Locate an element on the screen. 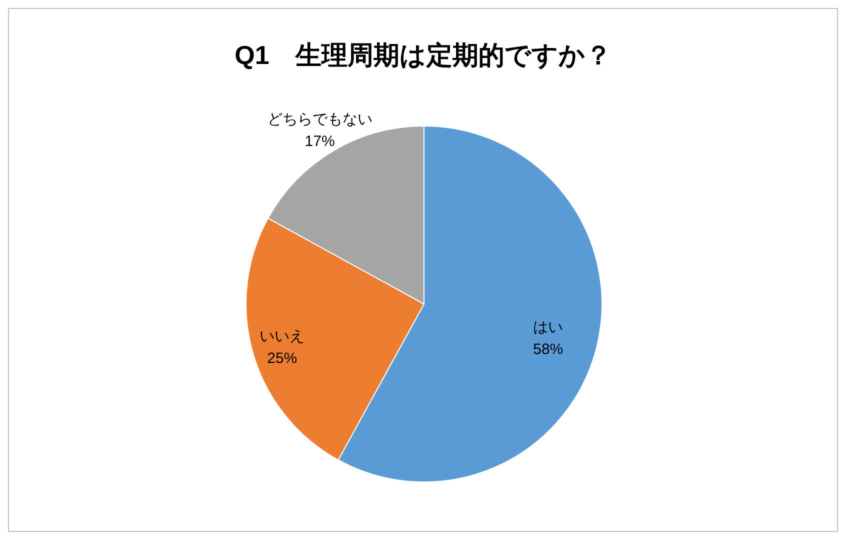  data-label: 58% is located at coordinates (548, 349).